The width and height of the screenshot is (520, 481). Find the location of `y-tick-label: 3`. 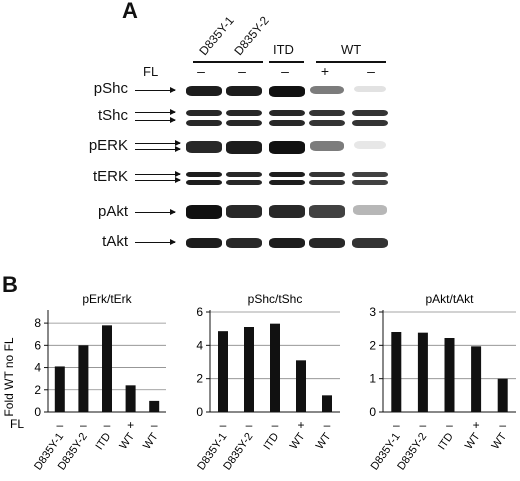

y-tick-label: 3 is located at coordinates (372, 312).